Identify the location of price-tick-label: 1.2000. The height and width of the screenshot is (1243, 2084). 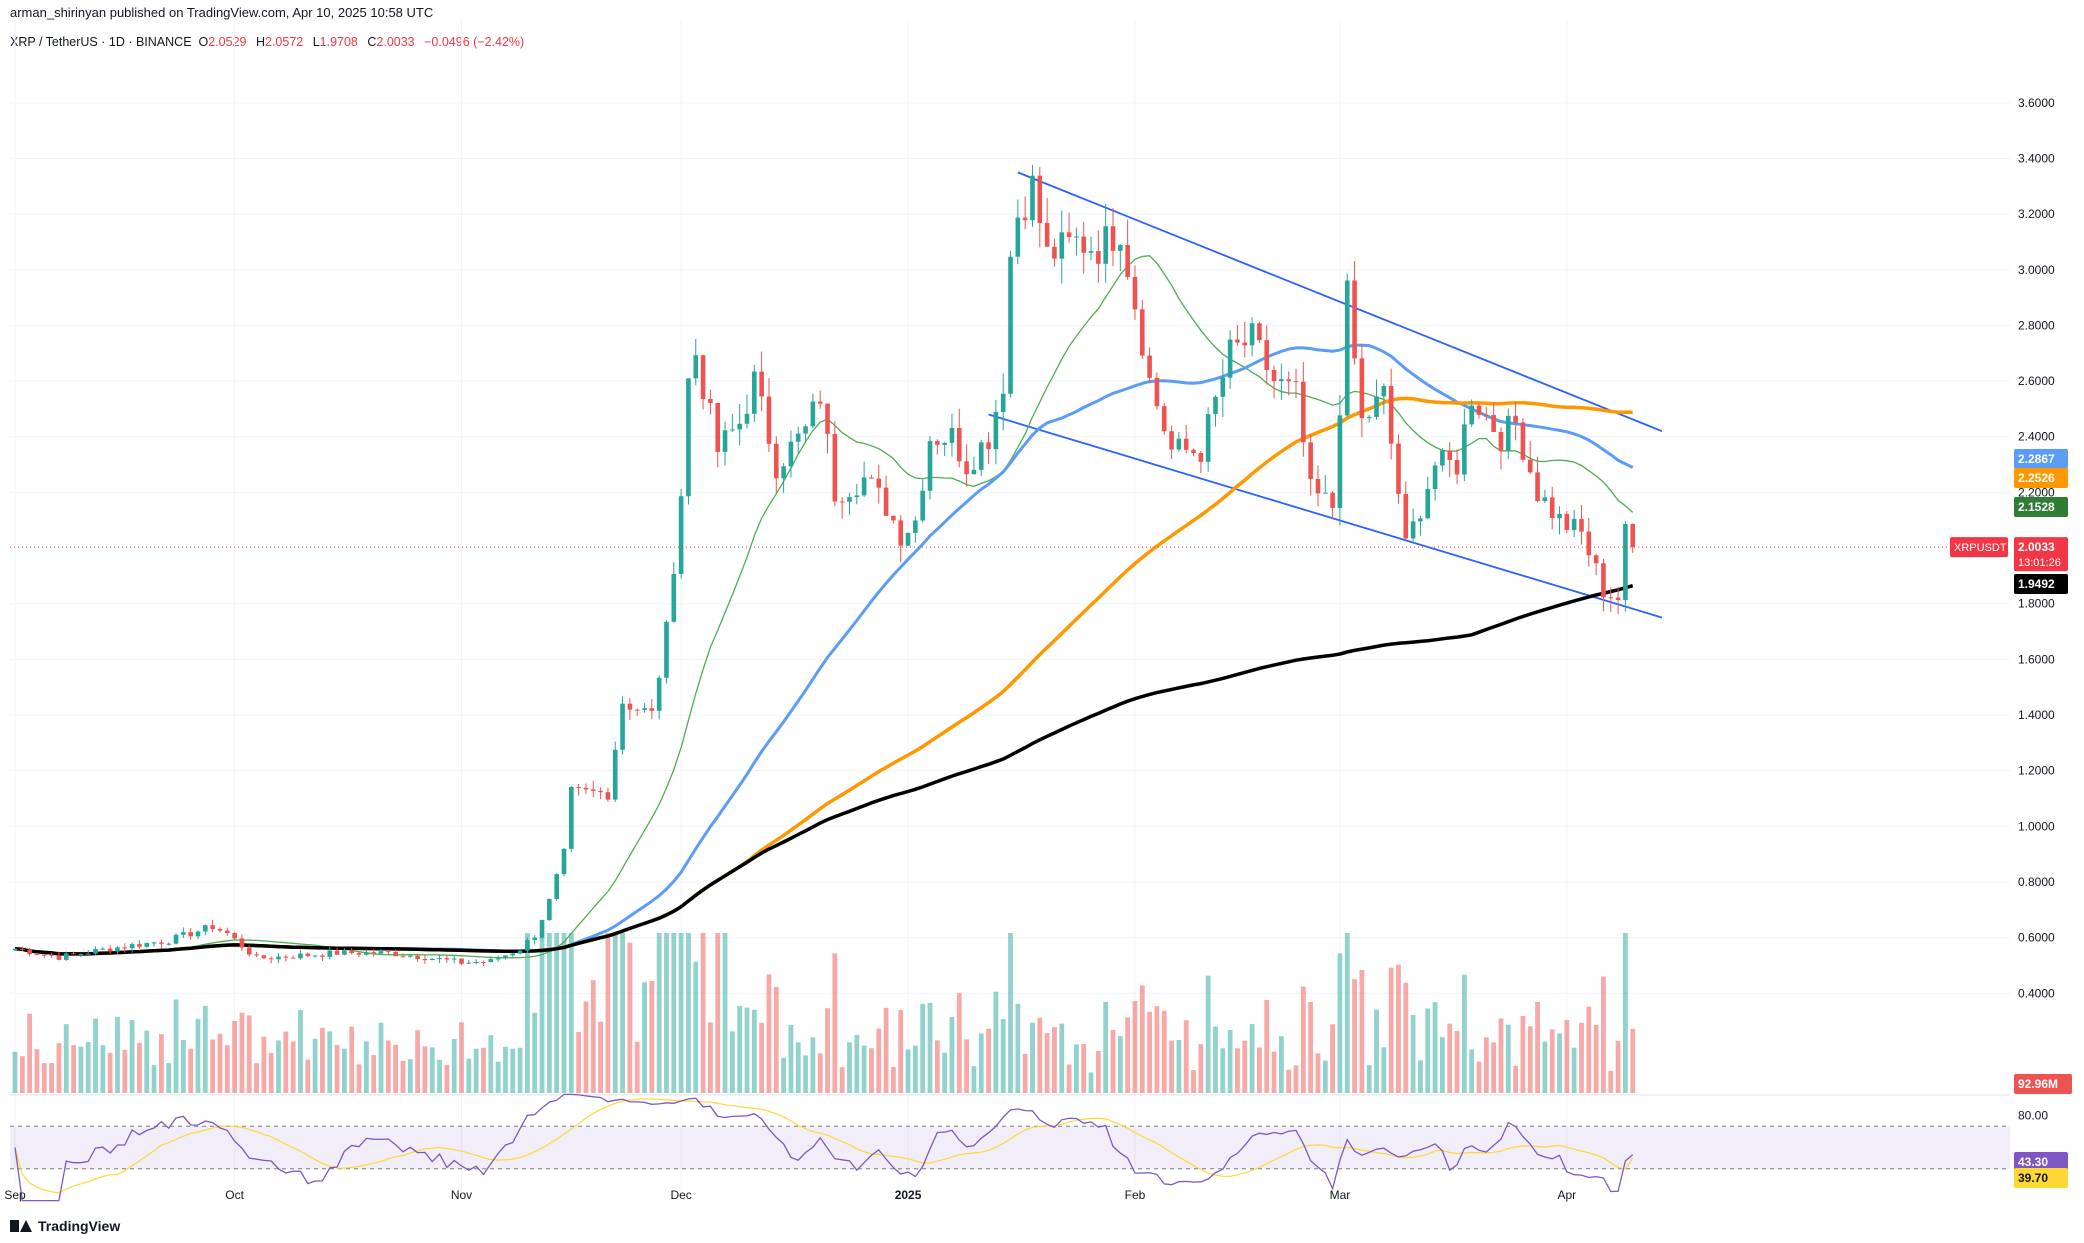
(2036, 771).